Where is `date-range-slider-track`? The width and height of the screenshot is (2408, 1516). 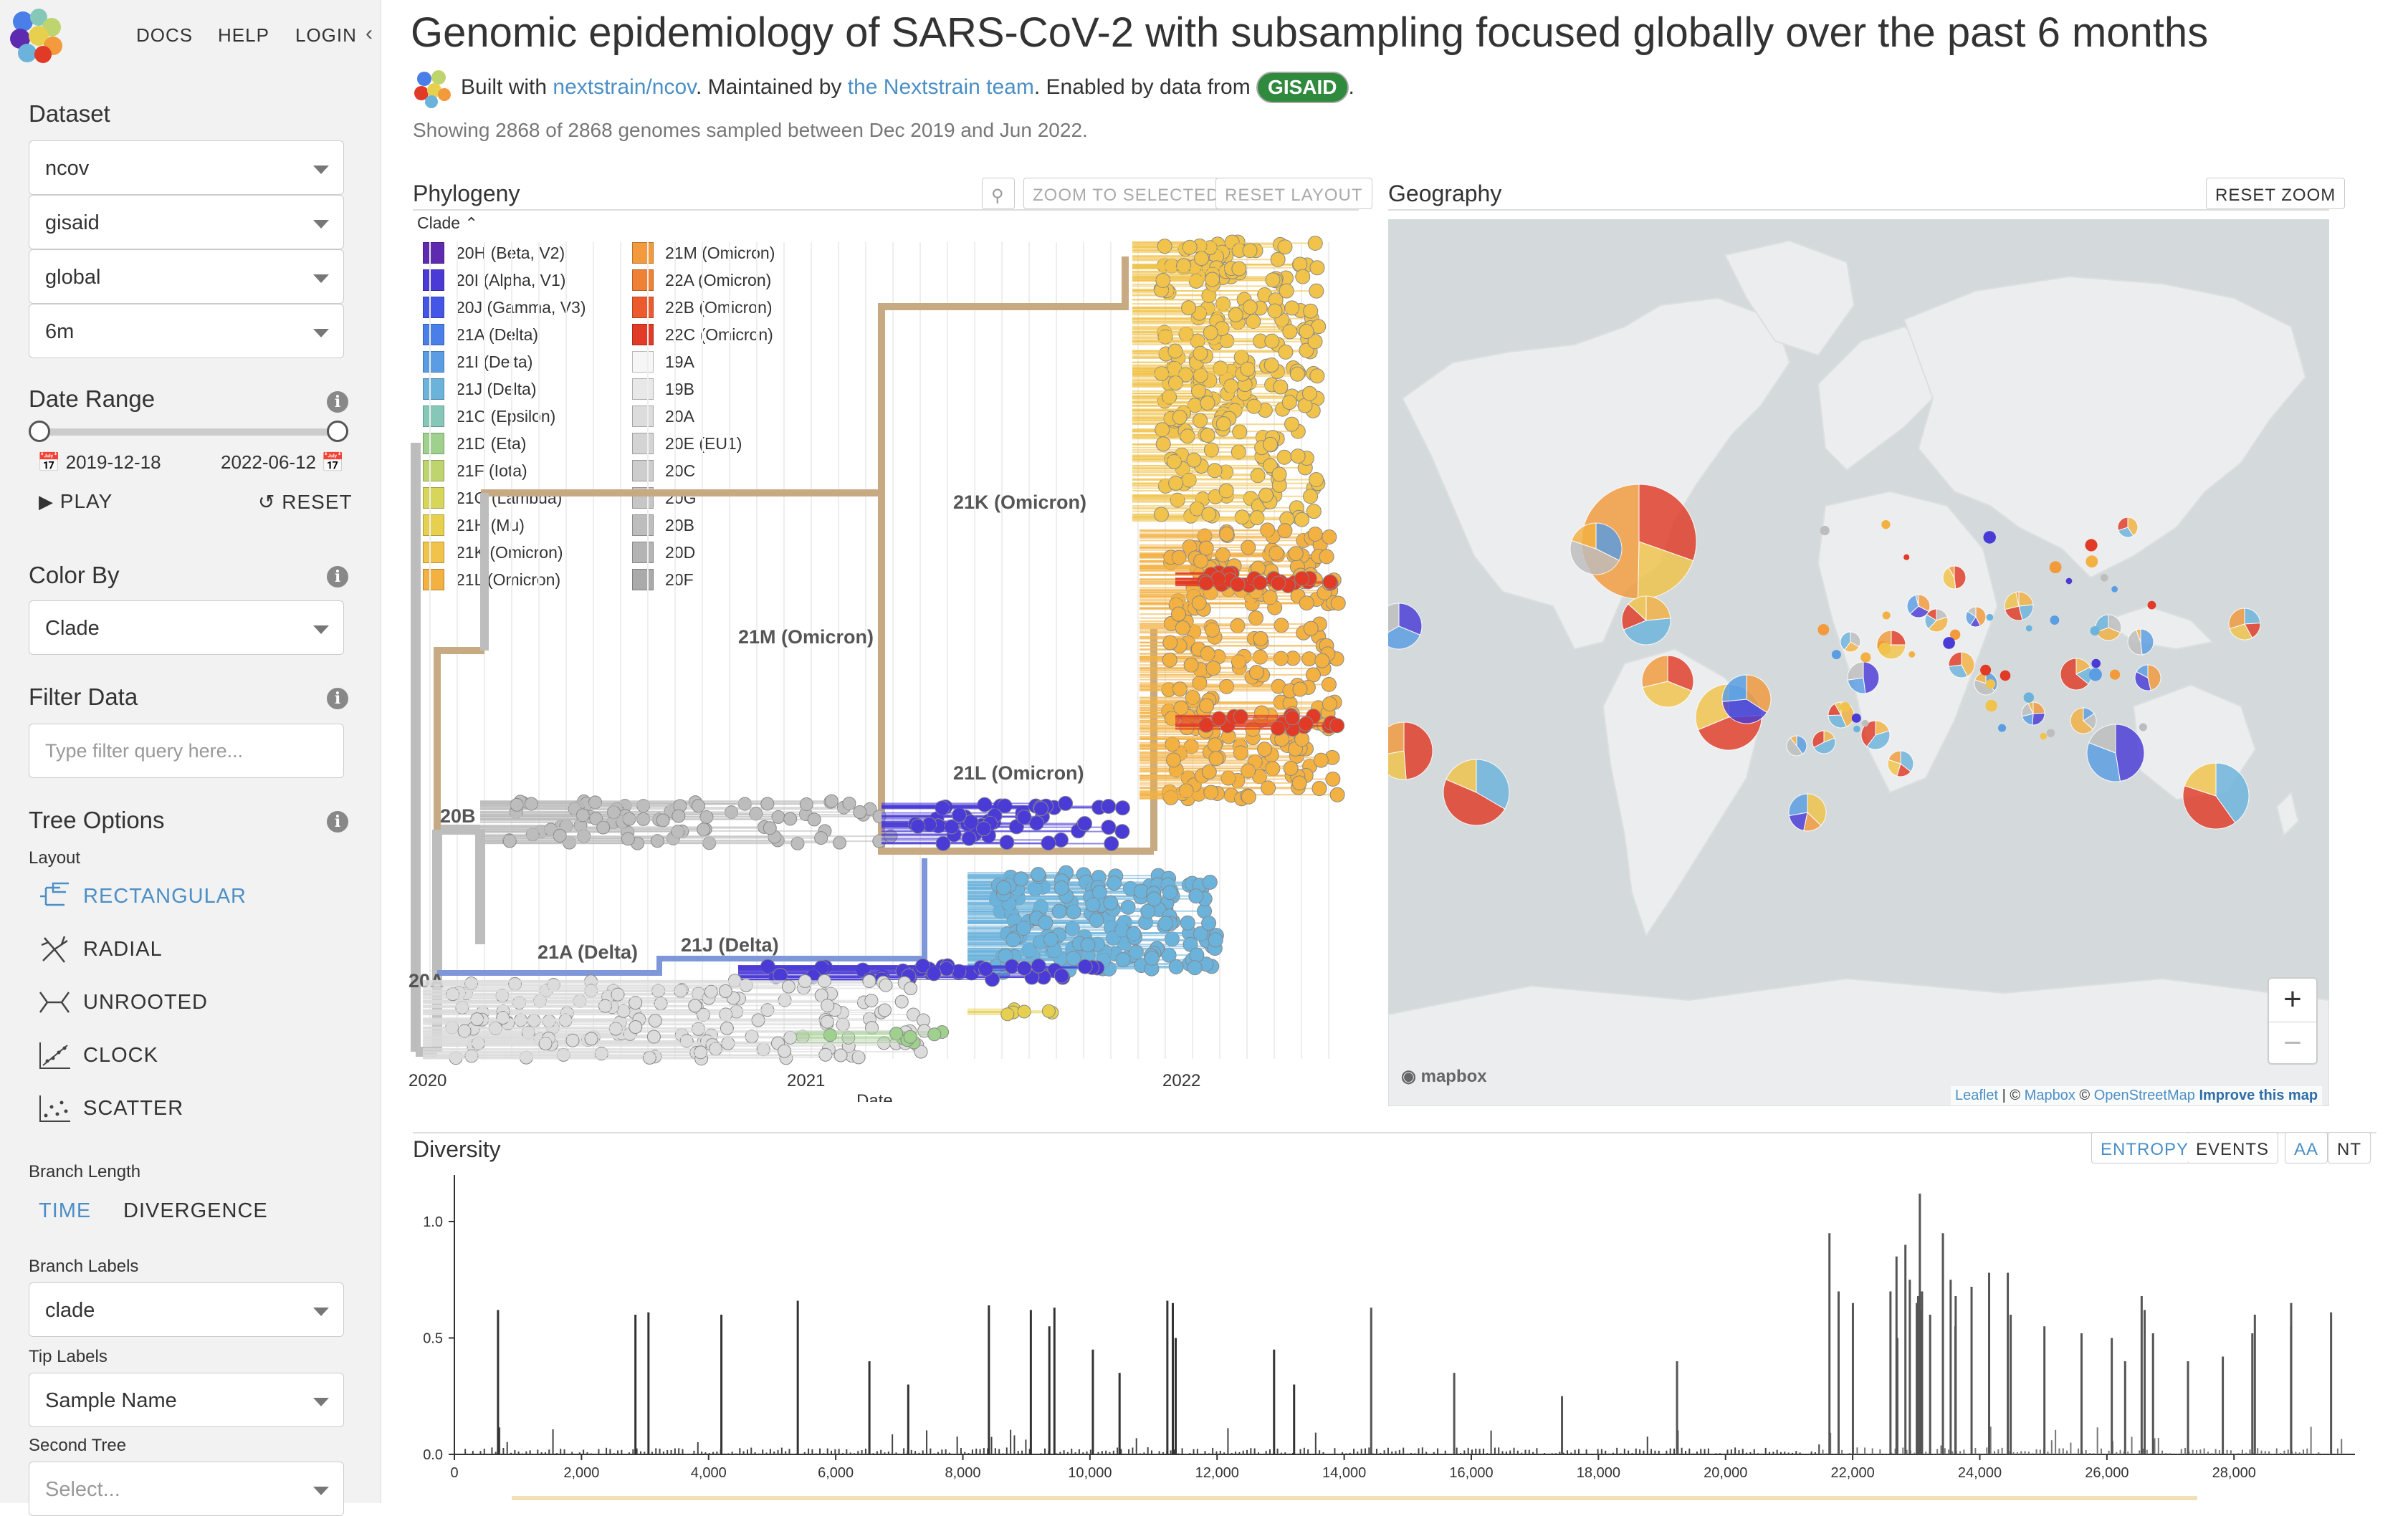 date-range-slider-track is located at coordinates (187, 432).